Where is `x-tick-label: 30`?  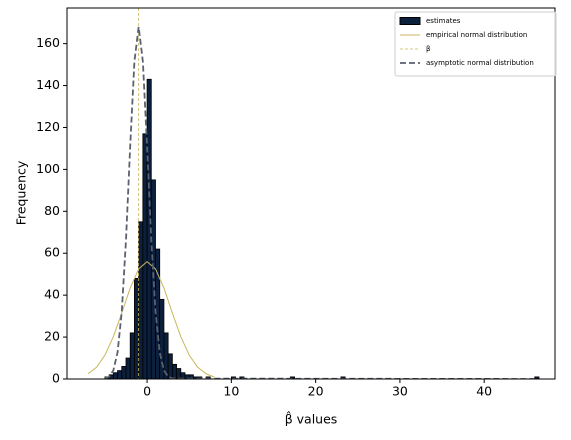
x-tick-label: 30 is located at coordinates (400, 391).